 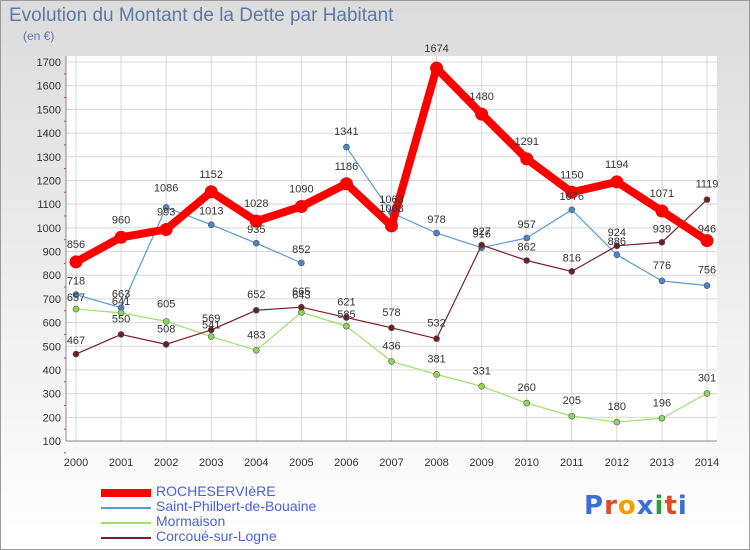 What do you see at coordinates (49, 229) in the screenshot?
I see `y-tick-label: 1000` at bounding box center [49, 229].